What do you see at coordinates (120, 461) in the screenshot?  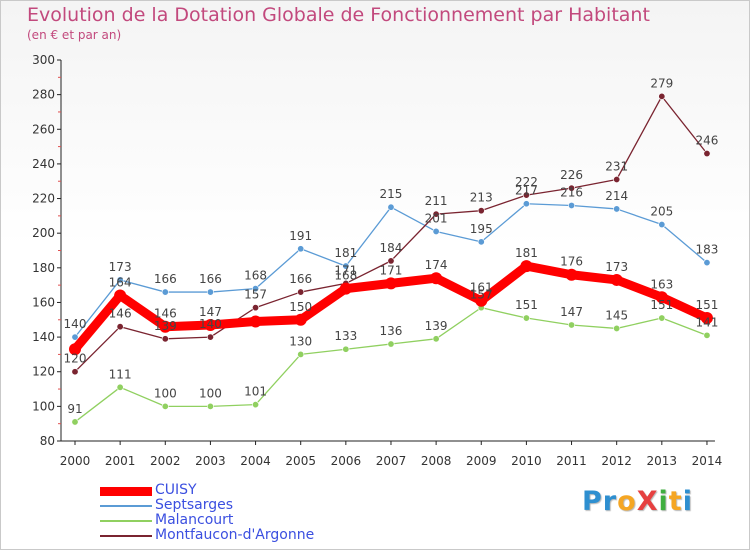 I see `x-tick-label: 2001` at bounding box center [120, 461].